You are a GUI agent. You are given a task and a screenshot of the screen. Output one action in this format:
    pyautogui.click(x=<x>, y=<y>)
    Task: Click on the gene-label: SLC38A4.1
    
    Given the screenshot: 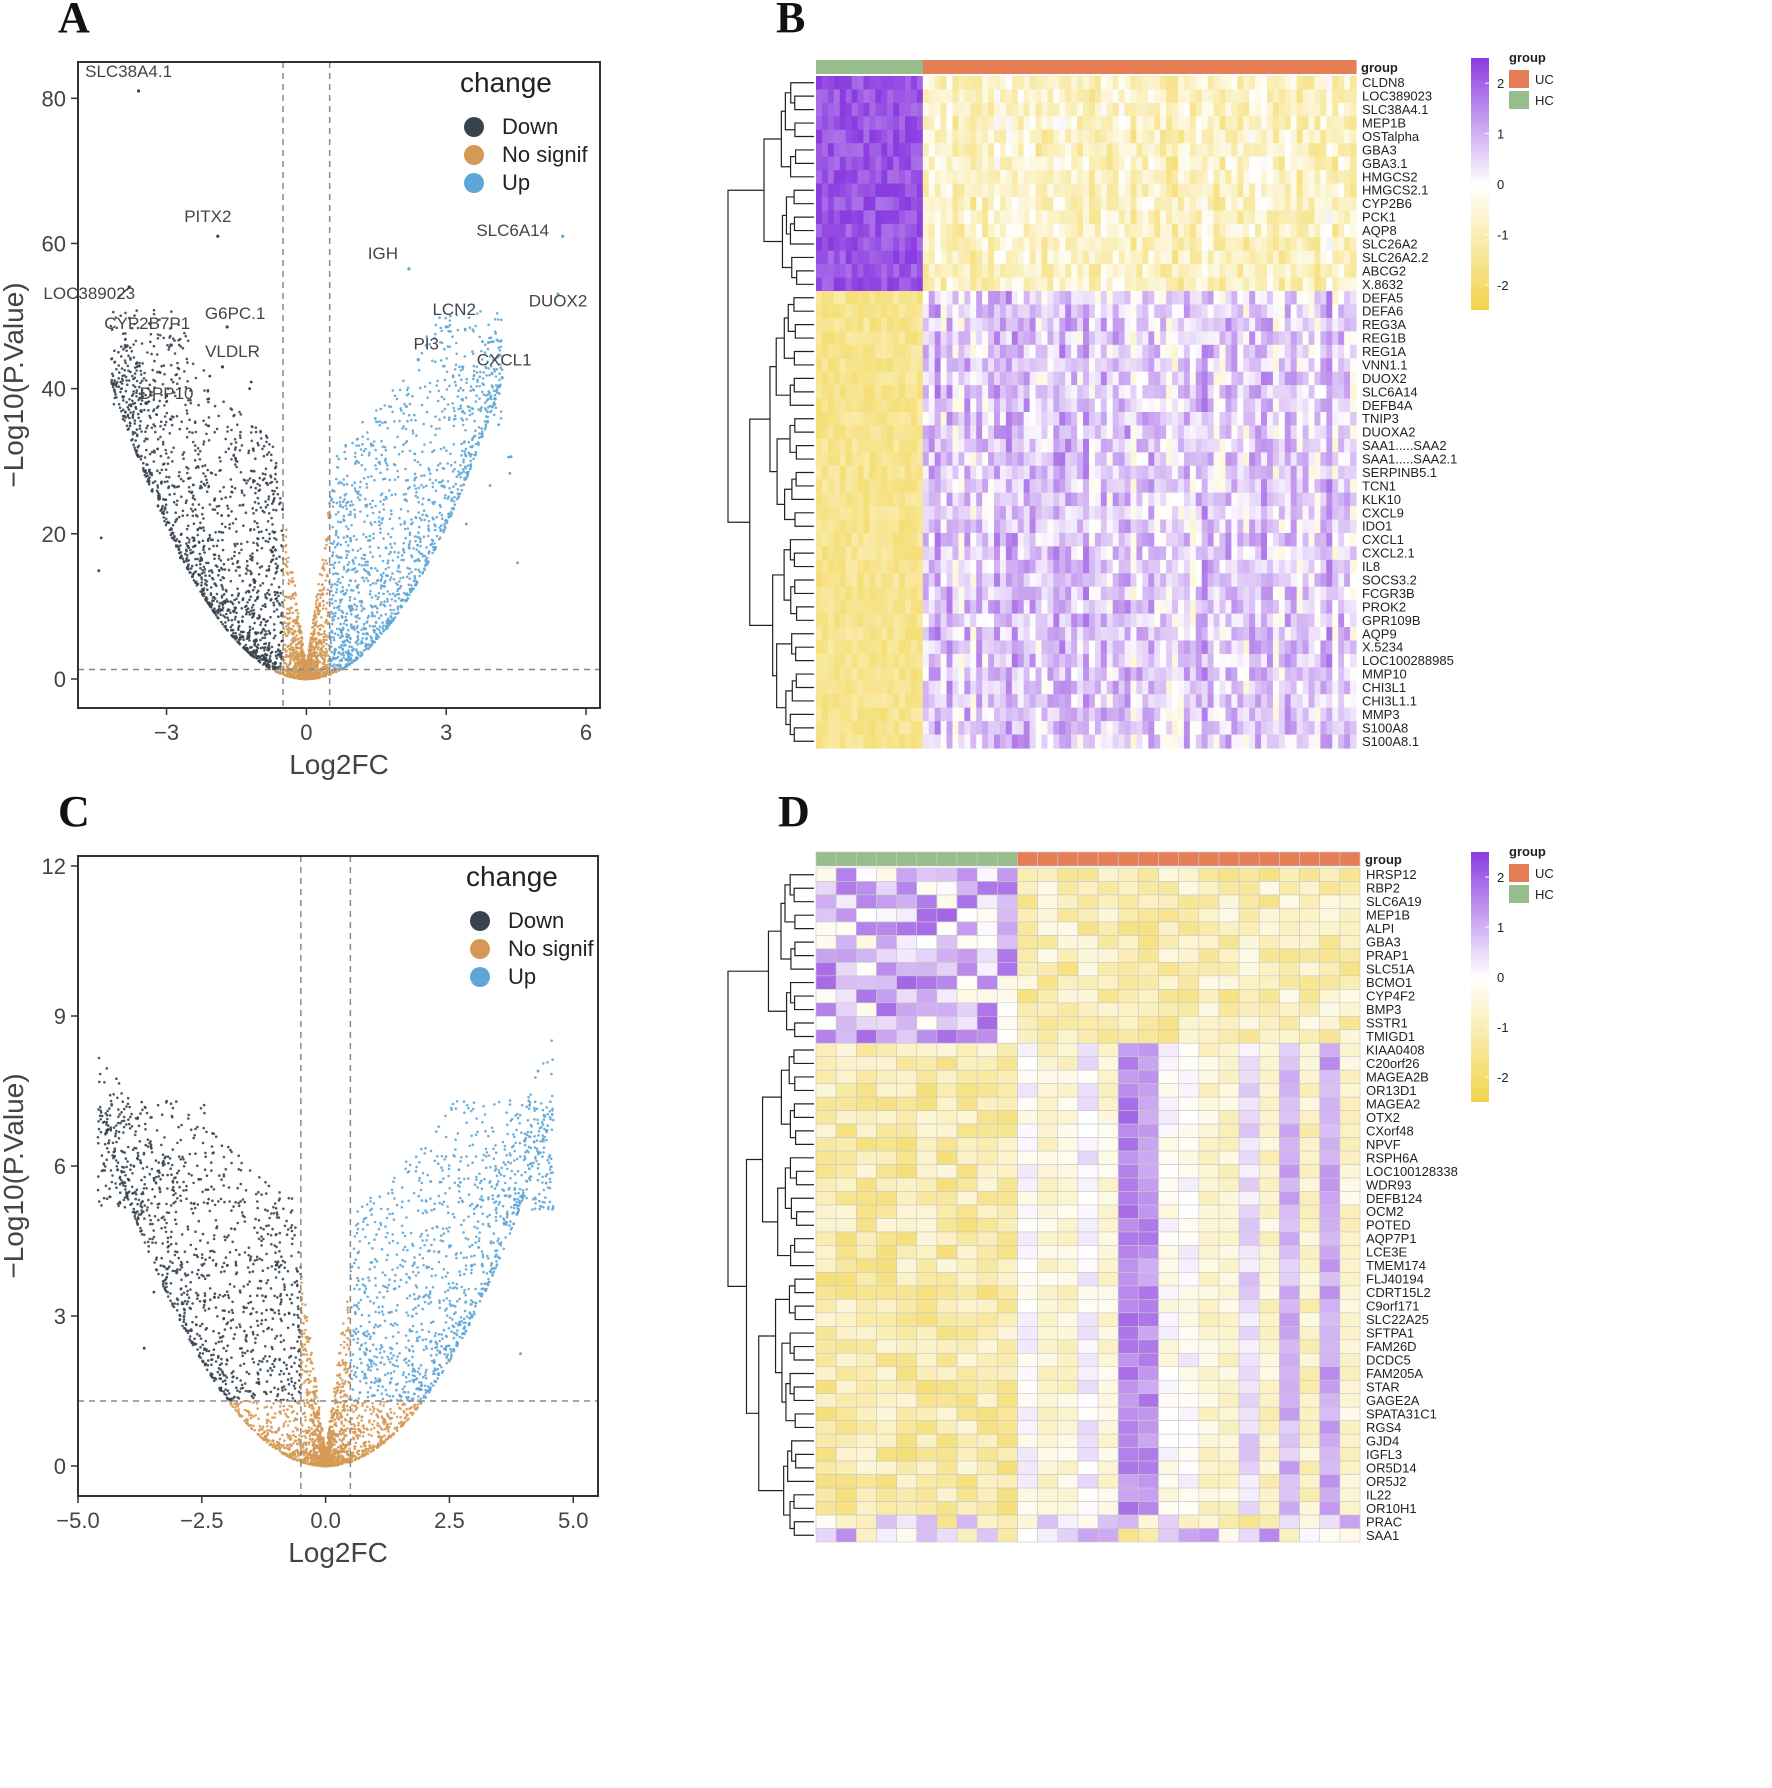 What is the action you would take?
    pyautogui.click(x=128, y=71)
    